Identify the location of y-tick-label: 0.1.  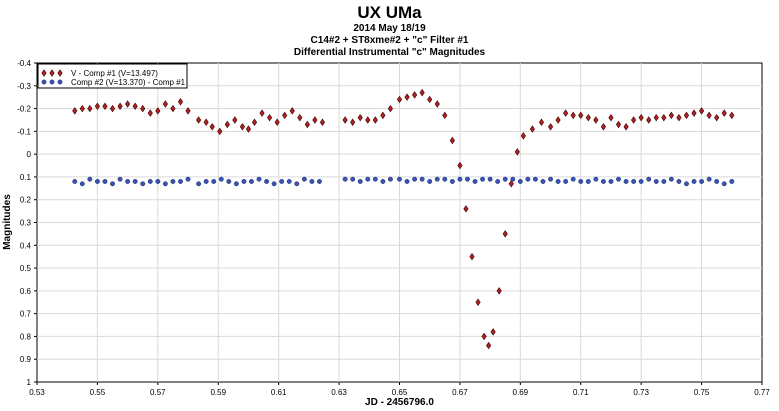
(26, 177).